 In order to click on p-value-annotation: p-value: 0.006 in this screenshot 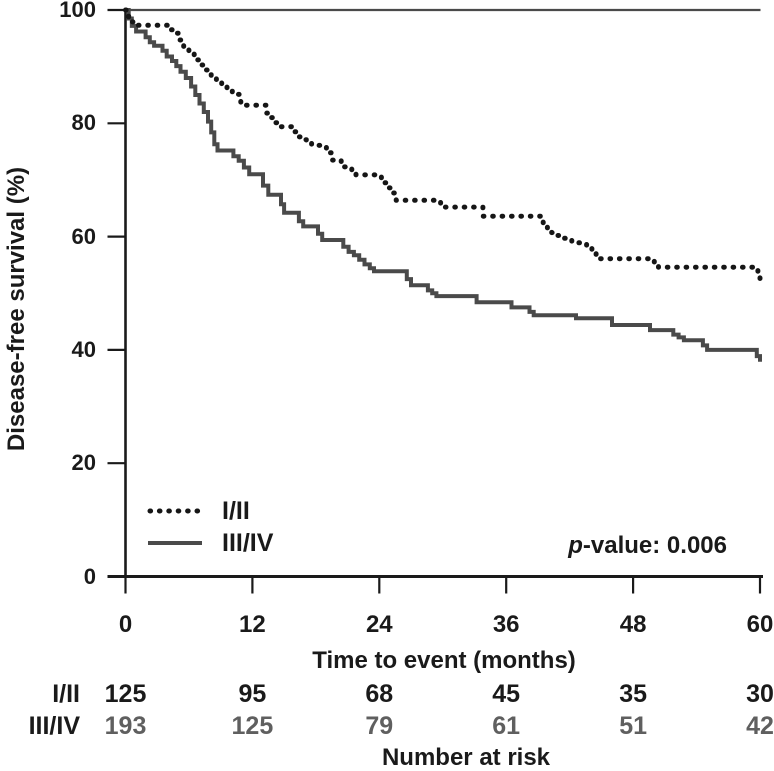, I will do `click(627, 546)`.